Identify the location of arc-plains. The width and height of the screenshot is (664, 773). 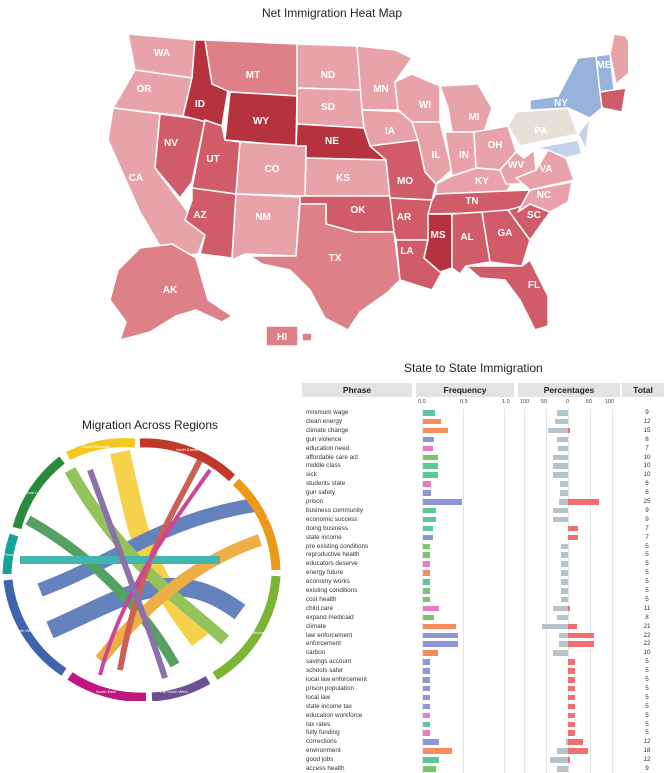
(10, 554).